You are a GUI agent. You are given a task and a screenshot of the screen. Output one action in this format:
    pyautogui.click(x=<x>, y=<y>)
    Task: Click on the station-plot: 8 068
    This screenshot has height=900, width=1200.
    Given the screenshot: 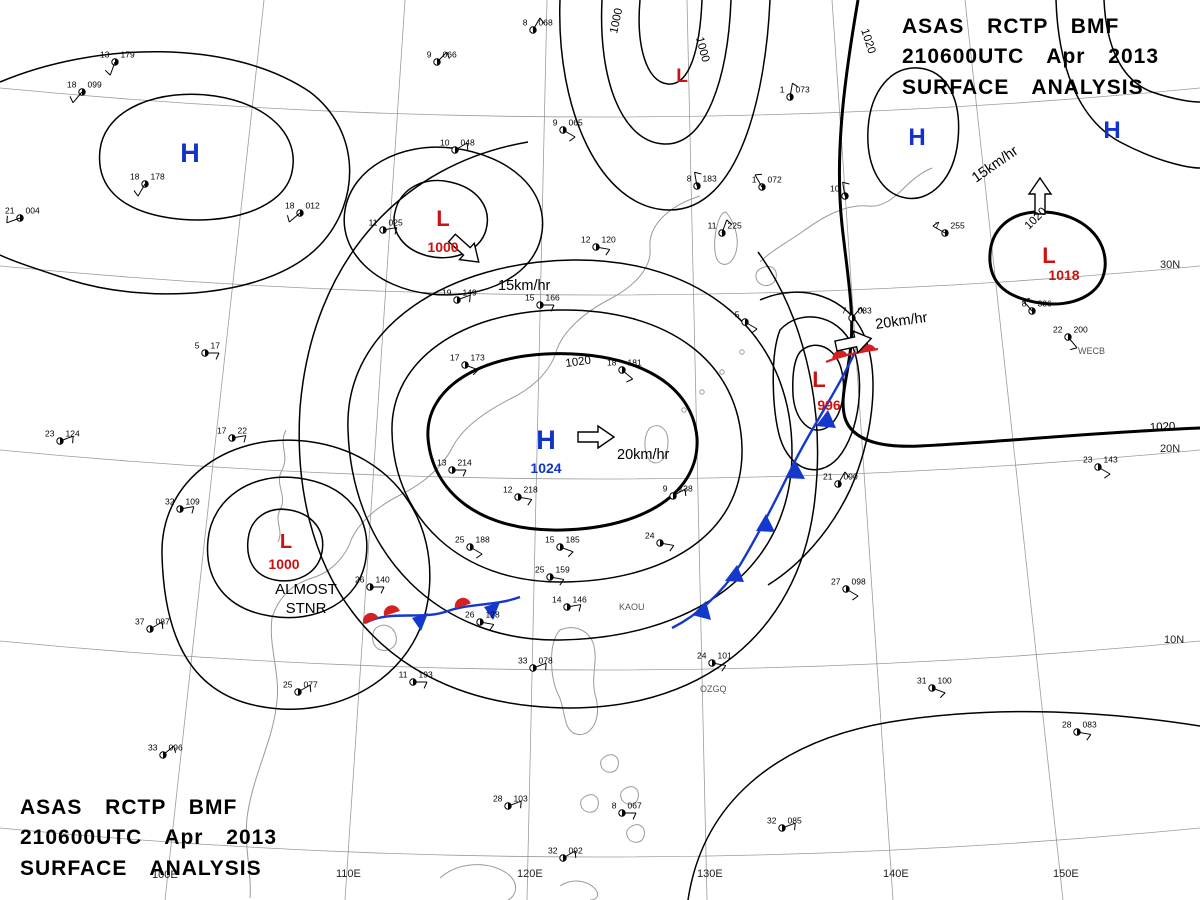 What is the action you would take?
    pyautogui.click(x=538, y=26)
    